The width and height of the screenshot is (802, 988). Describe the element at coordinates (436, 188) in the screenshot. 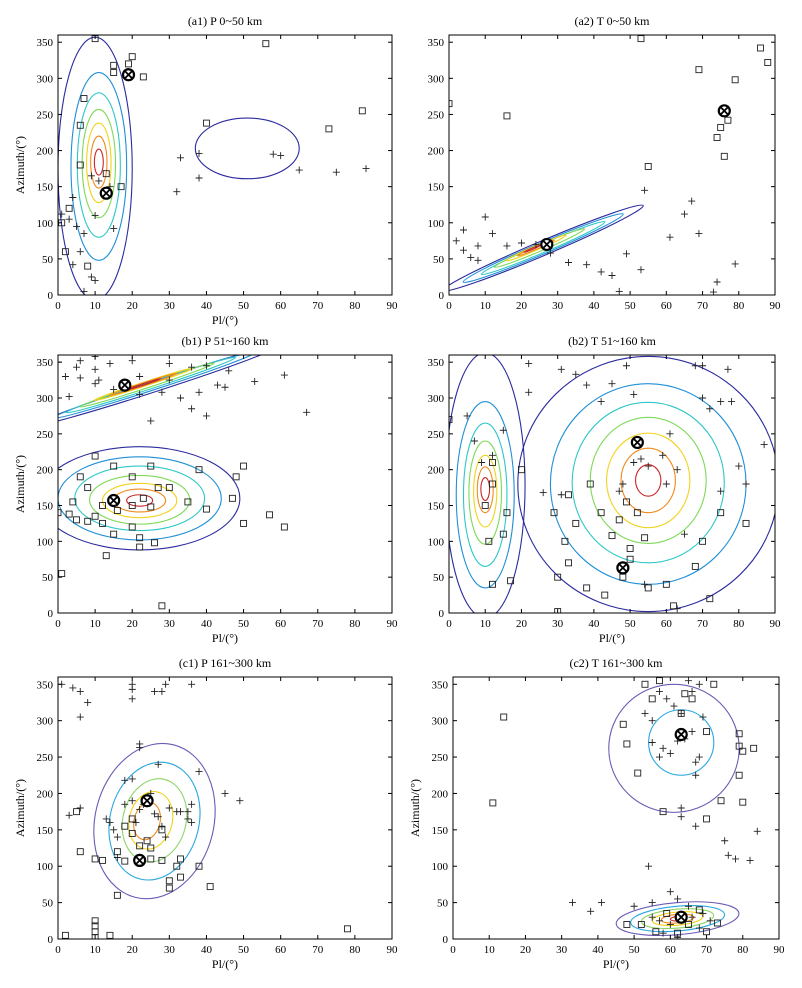

I see `y-tick-label: 150` at that location.